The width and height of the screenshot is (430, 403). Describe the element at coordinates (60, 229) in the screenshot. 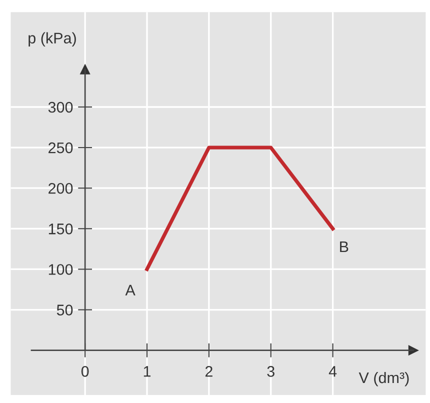

I see `y-tick-label: 150` at that location.